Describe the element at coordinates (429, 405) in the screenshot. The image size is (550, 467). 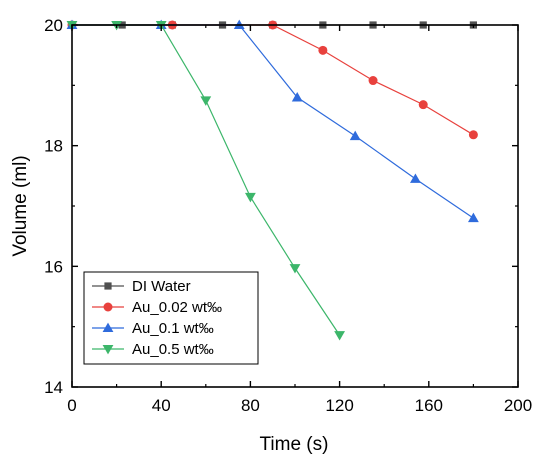
I see `x-tick-label: 160` at that location.